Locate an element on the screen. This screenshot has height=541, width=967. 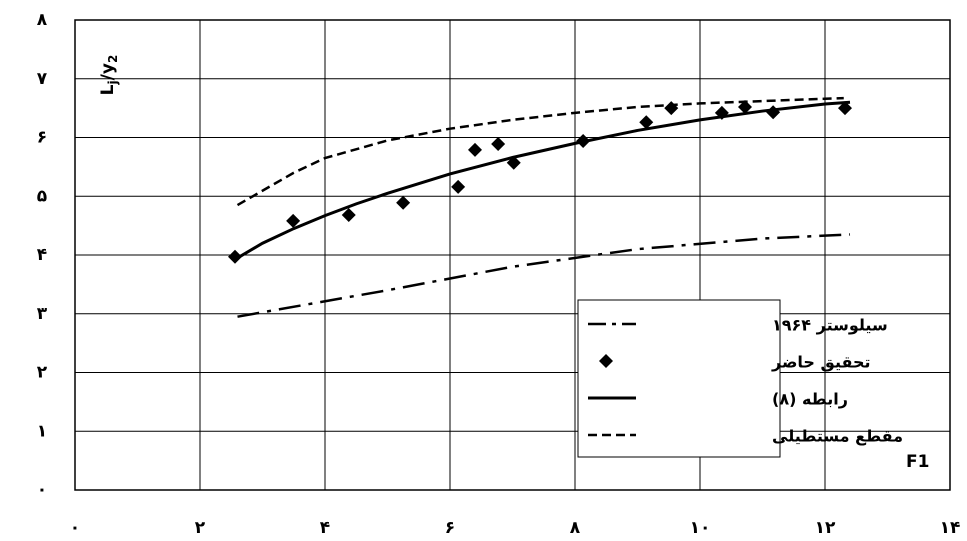
x-tick-label: ۱۴ is located at coordinates (950, 528).